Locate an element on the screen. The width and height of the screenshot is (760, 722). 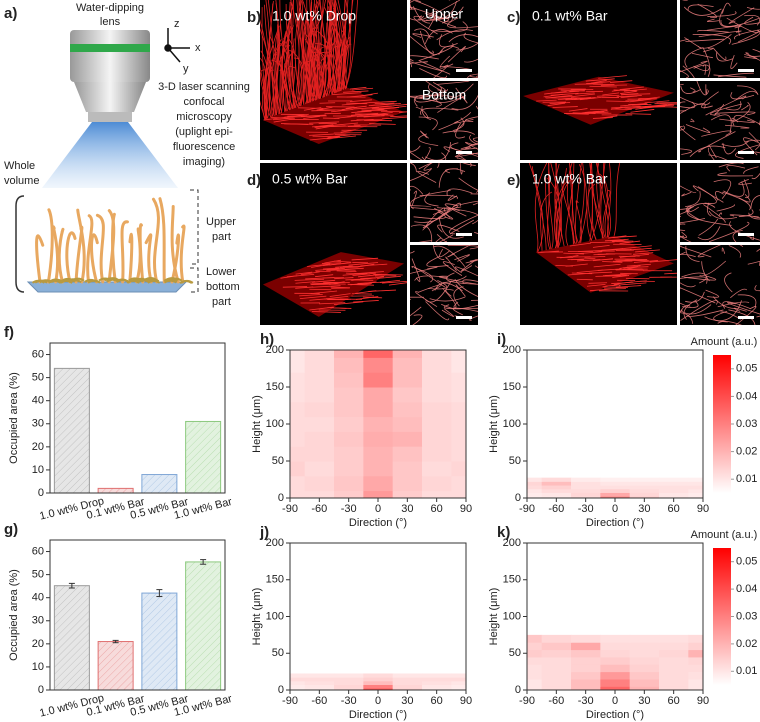
panel-label: d) is located at coordinates (254, 180).